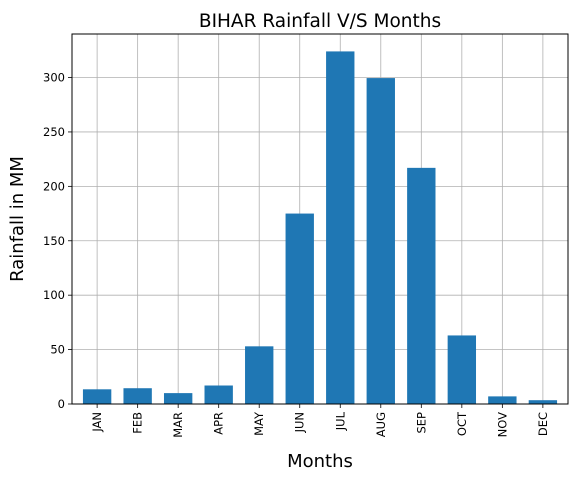 This screenshot has width=577, height=480. I want to click on x-tick-label: APR, so click(219, 423).